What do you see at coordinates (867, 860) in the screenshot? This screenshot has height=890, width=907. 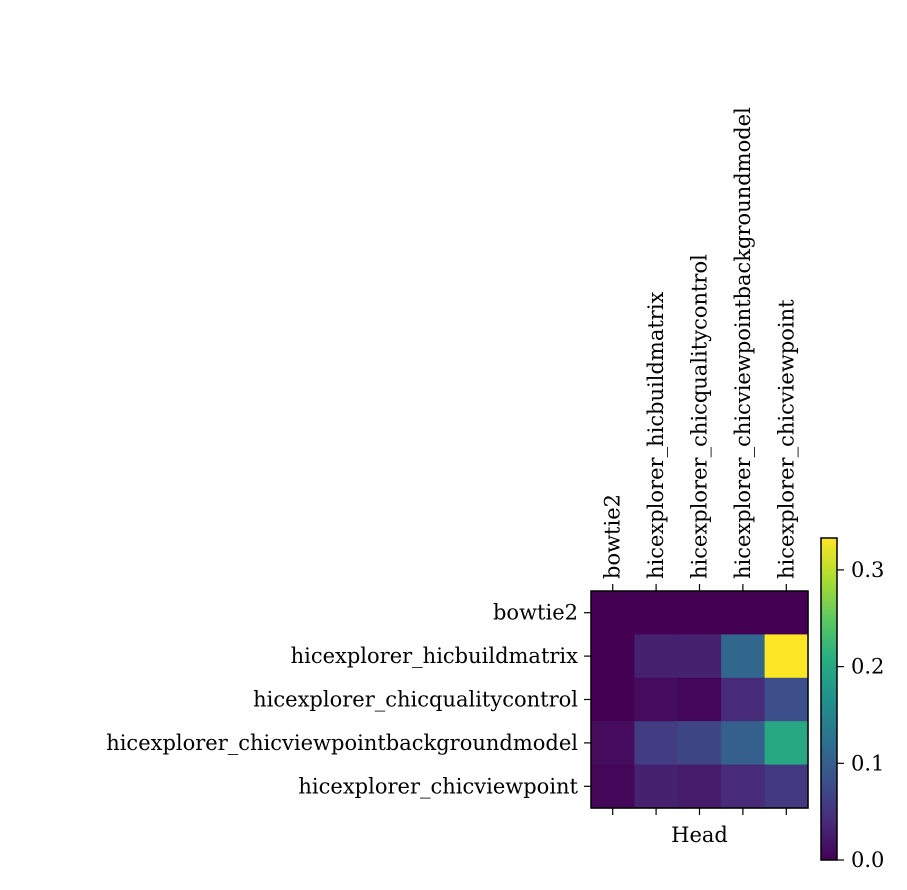 I see `colorbar-tick-label: 0.0` at bounding box center [867, 860].